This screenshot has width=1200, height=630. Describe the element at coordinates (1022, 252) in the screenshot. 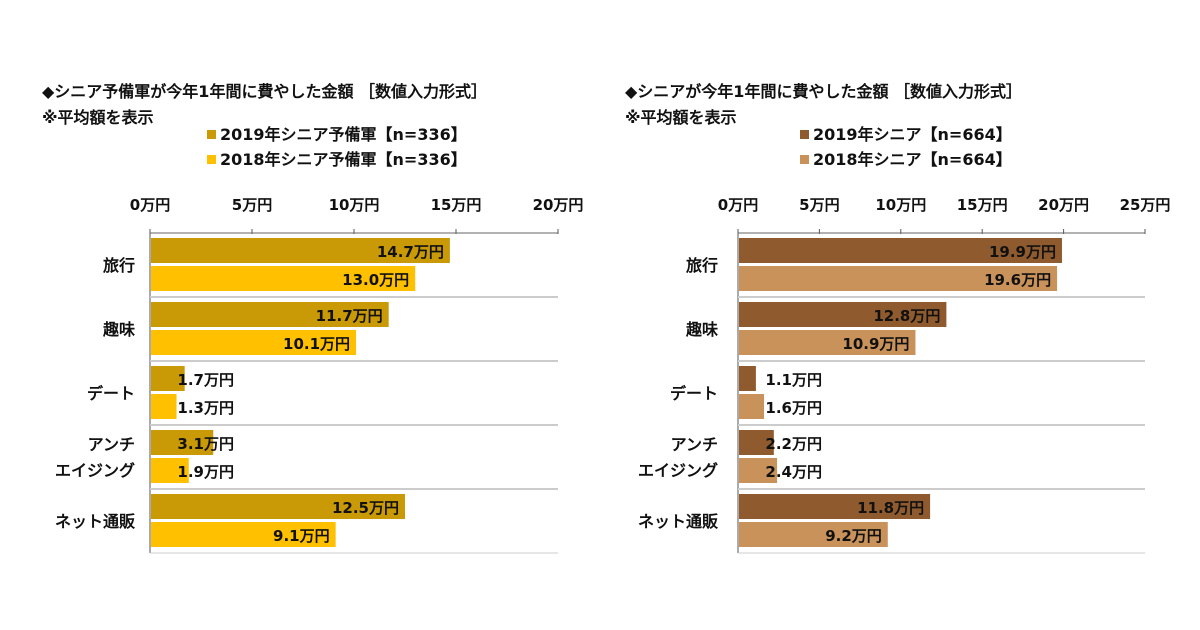

I see `data-label: 19.9万円` at that location.